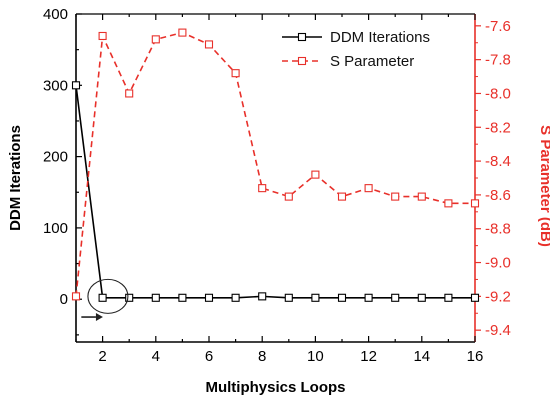 This screenshot has width=550, height=407. Describe the element at coordinates (421, 356) in the screenshot. I see `x-tick-label: 14` at that location.